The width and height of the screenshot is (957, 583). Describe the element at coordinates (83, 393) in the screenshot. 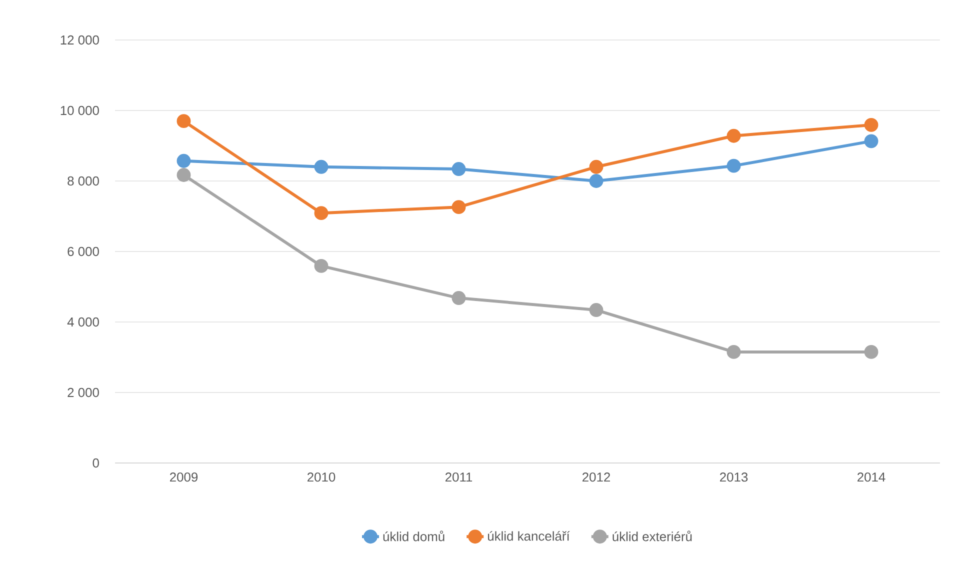

I see `y-tick-label: 2 000` at that location.